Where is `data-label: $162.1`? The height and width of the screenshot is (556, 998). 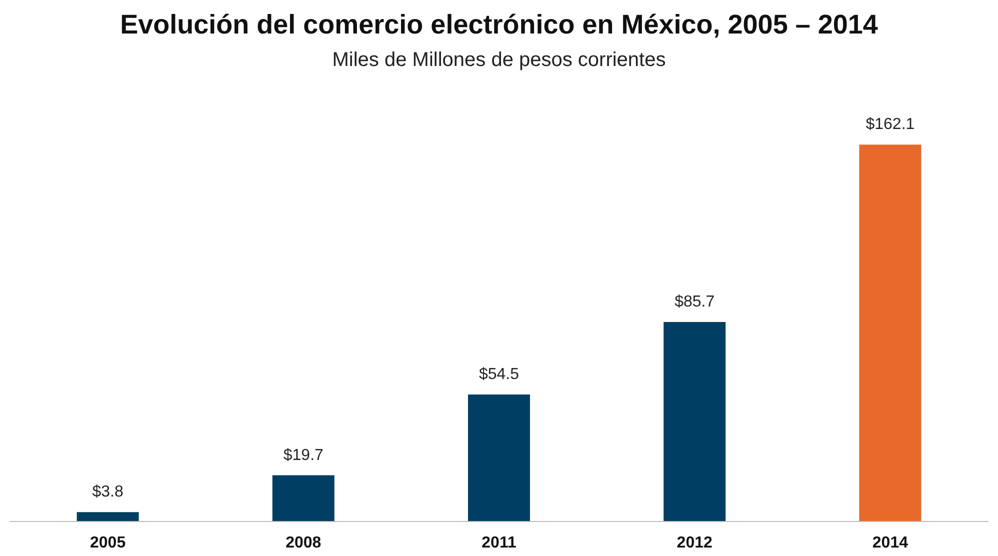
data-label: $162.1 is located at coordinates (890, 125).